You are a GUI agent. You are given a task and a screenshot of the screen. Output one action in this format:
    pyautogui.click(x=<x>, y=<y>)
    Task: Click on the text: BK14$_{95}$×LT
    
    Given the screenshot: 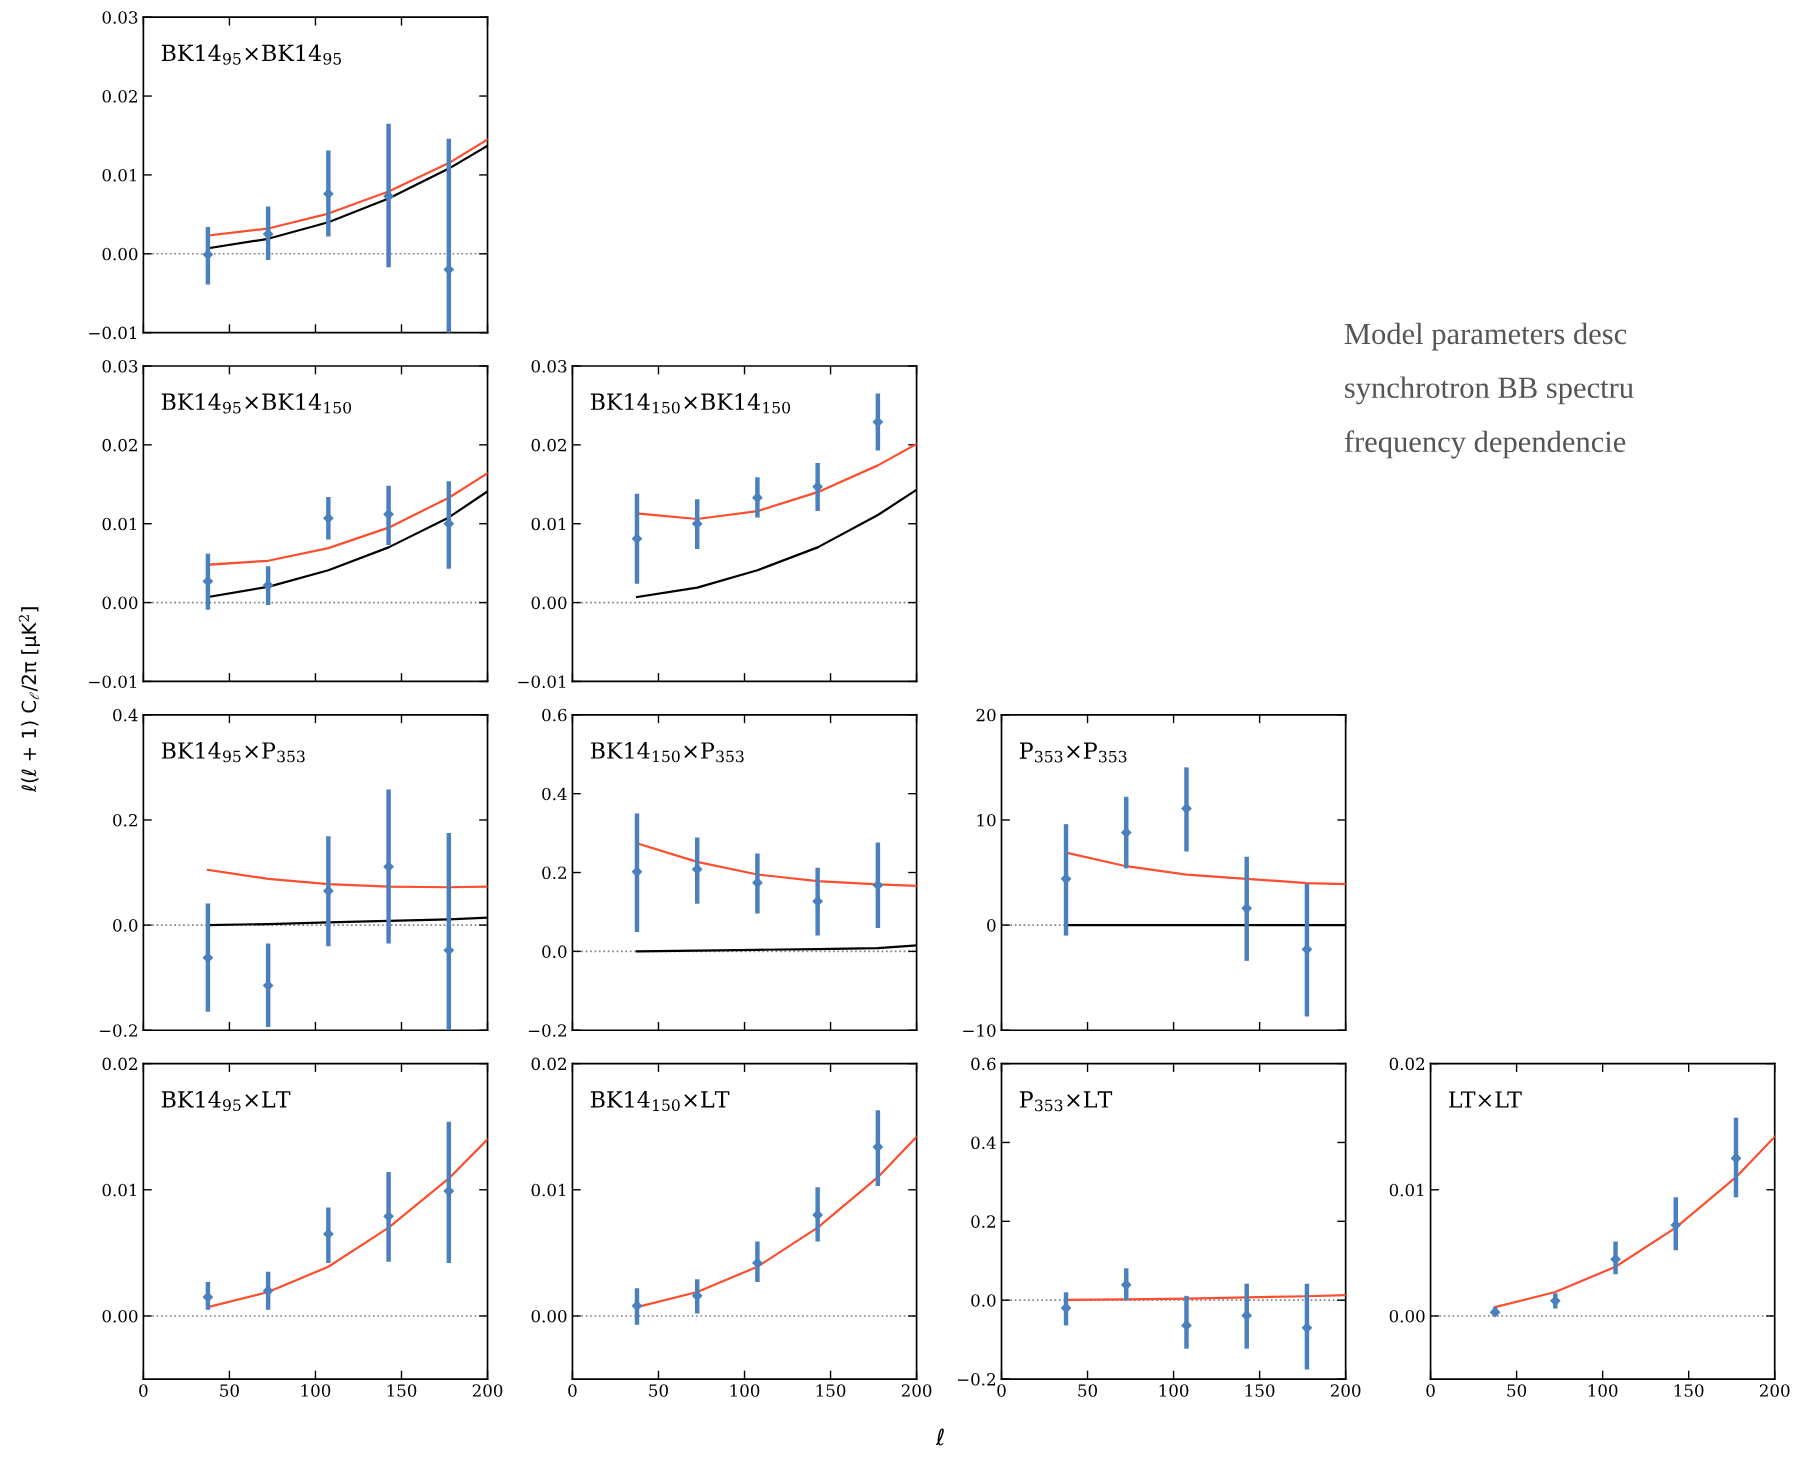 What is the action you would take?
    pyautogui.click(x=226, y=1101)
    